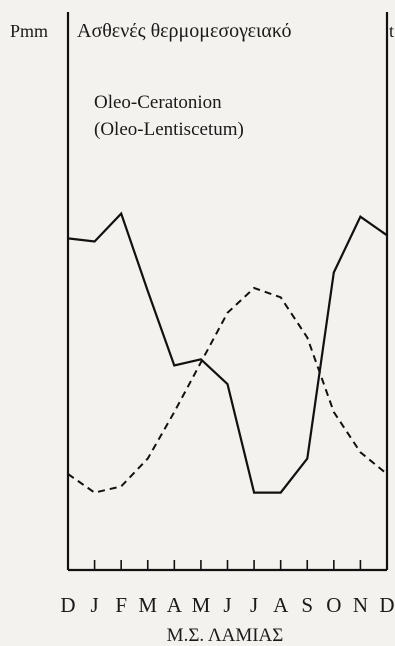  Describe the element at coordinates (184, 31) in the screenshot. I see `chart-title: Ασθενές θερμομεσογειακό` at that location.